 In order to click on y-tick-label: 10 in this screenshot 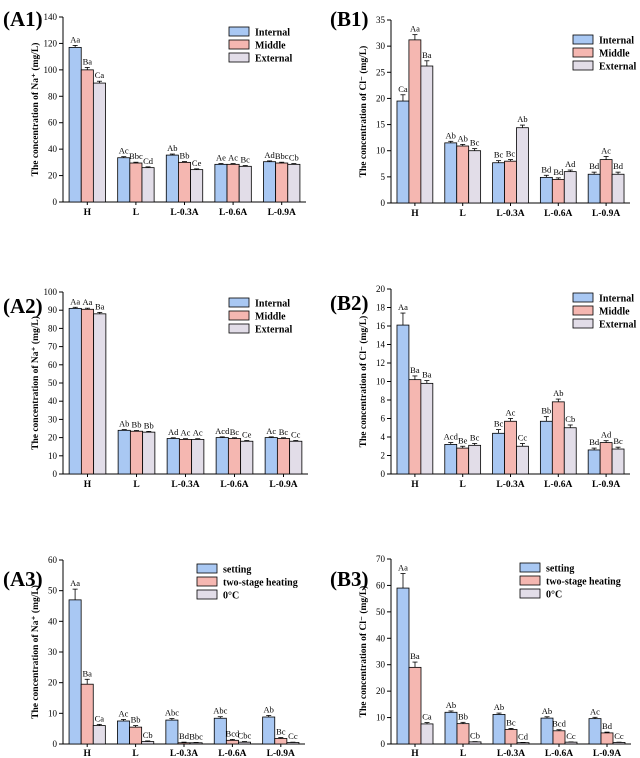, I will do `click(381, 151)`.